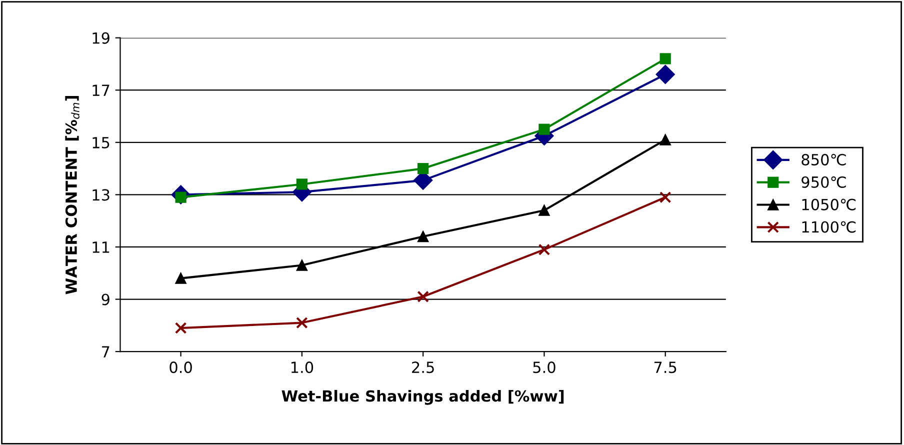  Describe the element at coordinates (423, 368) in the screenshot. I see `x-tick-label: 2.5` at that location.